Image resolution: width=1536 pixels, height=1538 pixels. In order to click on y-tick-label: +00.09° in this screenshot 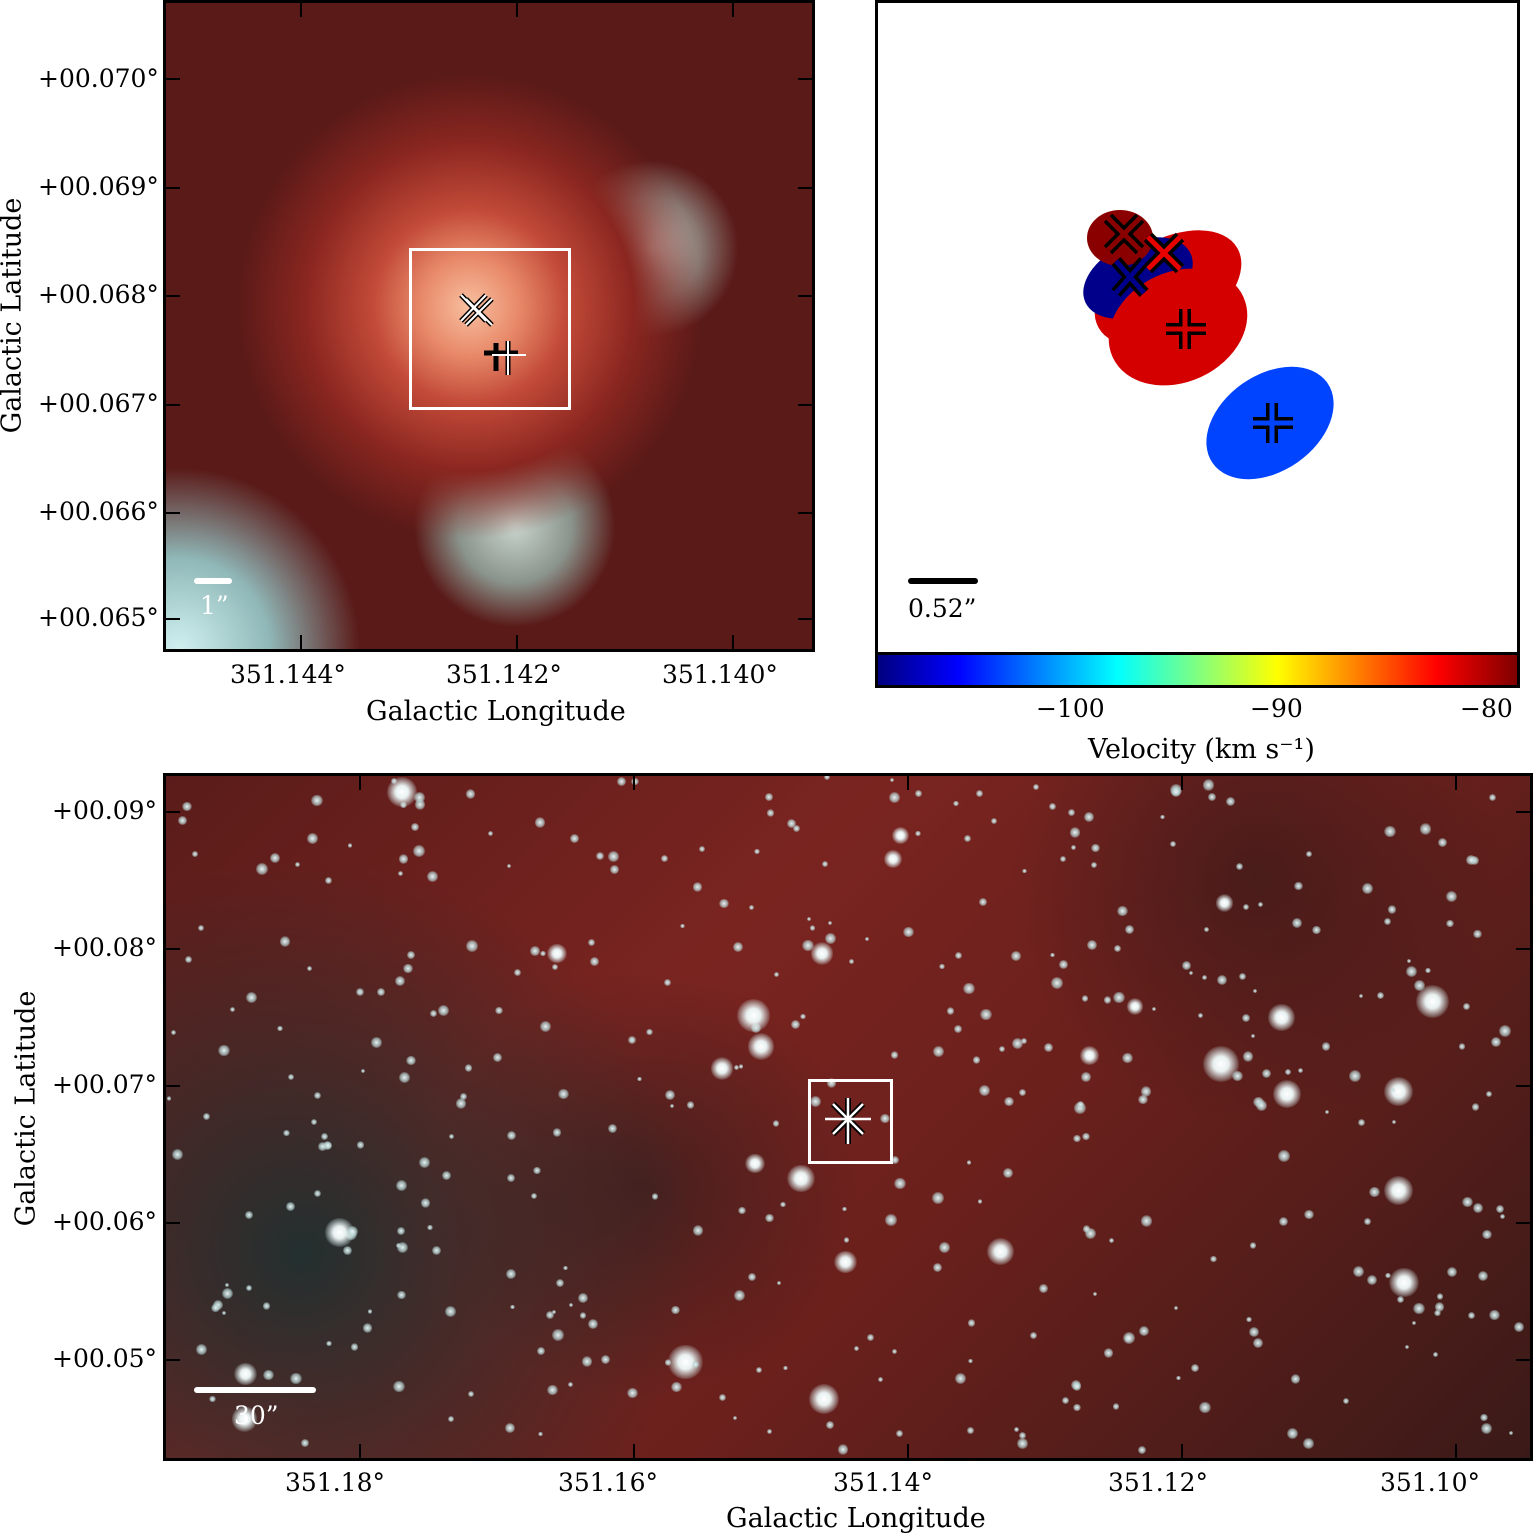, I will do `click(105, 810)`.